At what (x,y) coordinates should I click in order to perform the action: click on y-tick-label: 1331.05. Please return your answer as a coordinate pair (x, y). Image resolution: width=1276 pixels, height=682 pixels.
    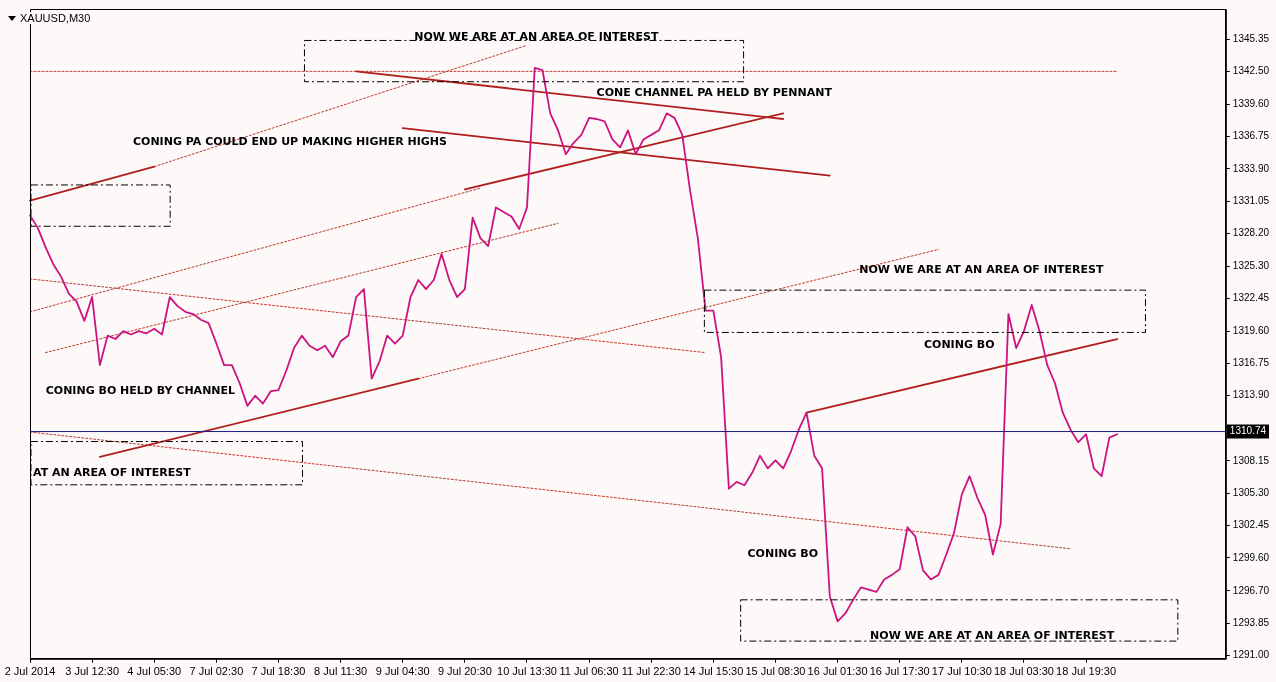
    Looking at the image, I should click on (1251, 200).